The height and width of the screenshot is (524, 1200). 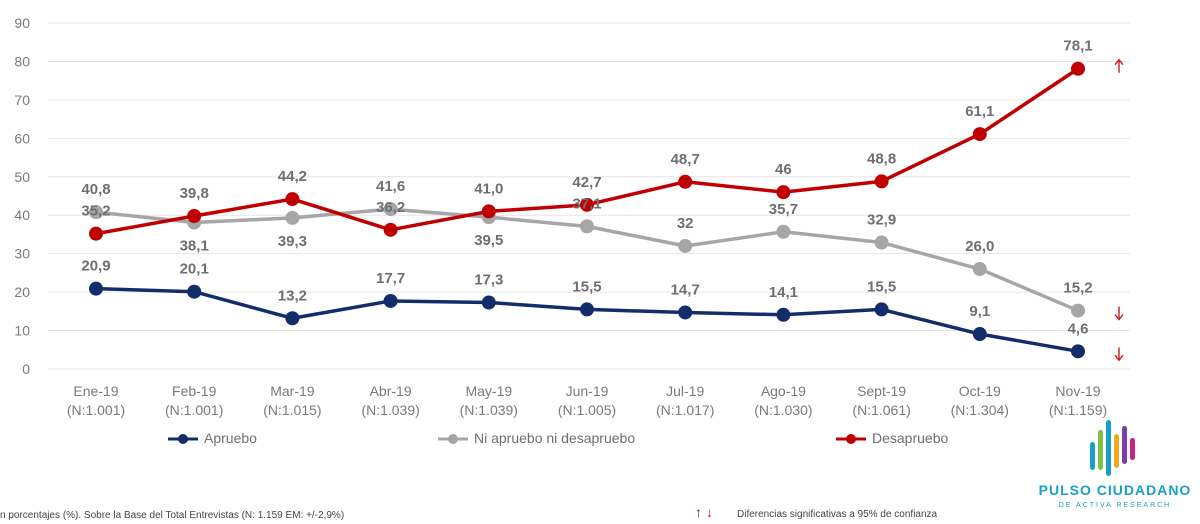 What do you see at coordinates (685, 410) in the screenshot?
I see `x-tick-sample-size: (N:1.017)` at bounding box center [685, 410].